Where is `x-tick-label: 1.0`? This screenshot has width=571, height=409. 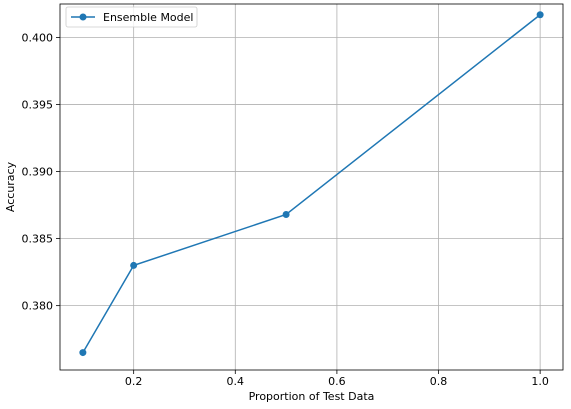
x-tick-label: 1.0 is located at coordinates (540, 381).